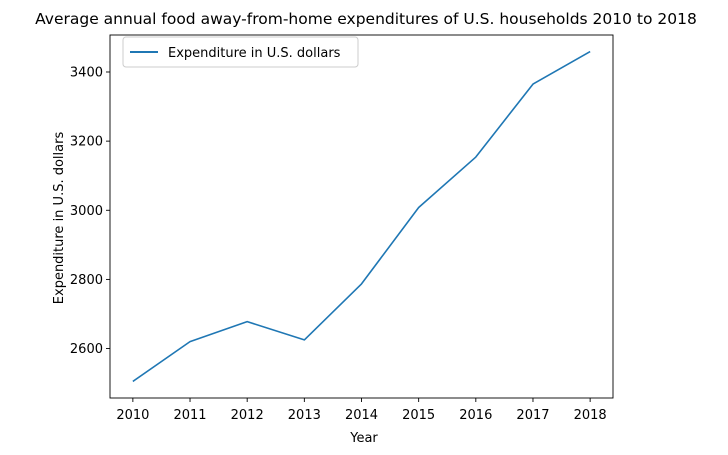  I want to click on x-tick-label: 2015, so click(418, 415).